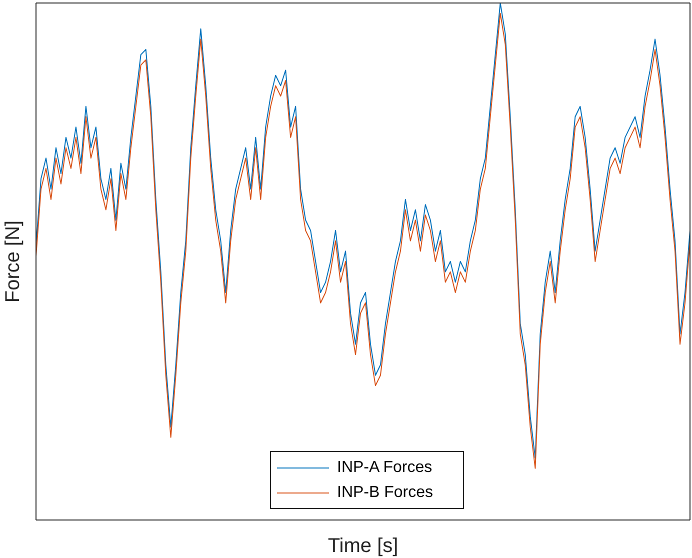 This screenshot has height=558, width=692. I want to click on legend-label: INP-A Forces, so click(384, 467).